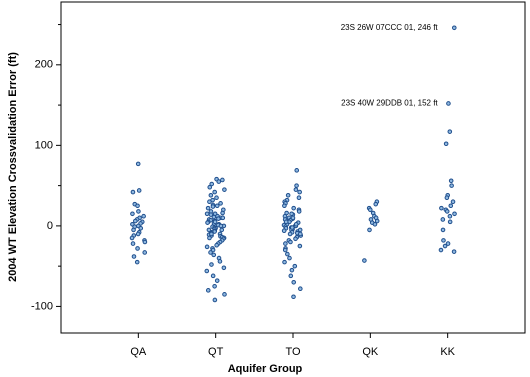 The width and height of the screenshot is (530, 377). Describe the element at coordinates (138, 352) in the screenshot. I see `x-tick-label: QA` at that location.